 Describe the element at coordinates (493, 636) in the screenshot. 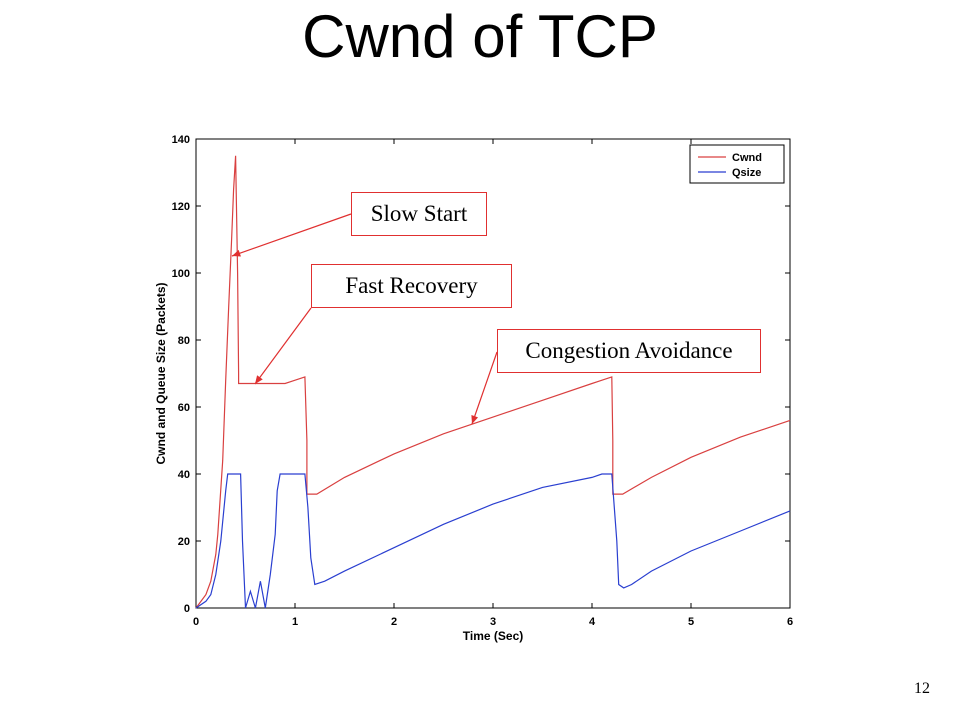

I see `x-axis-label: Time (Sec)` at that location.